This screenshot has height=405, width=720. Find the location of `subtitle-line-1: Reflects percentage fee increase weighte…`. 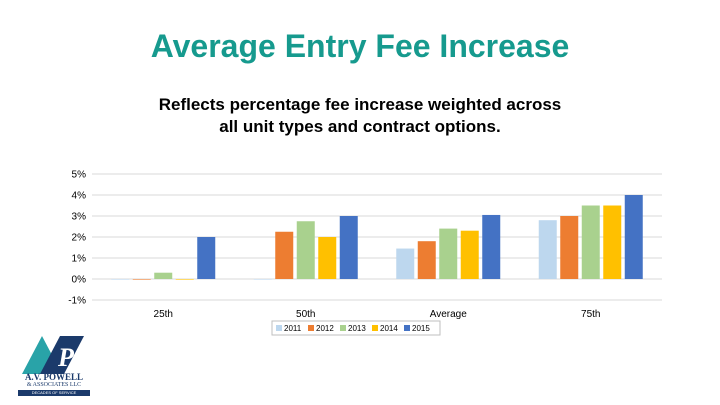

subtitle-line-1: Reflects percentage fee increase weighte… is located at coordinates (360, 104).